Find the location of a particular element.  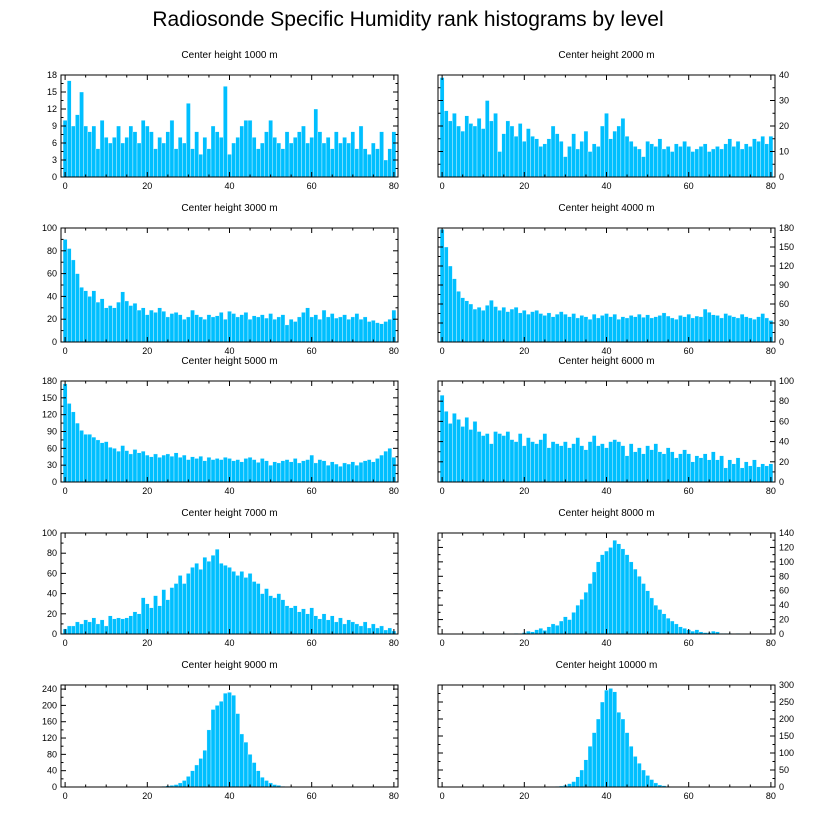

panel-title: Center height 8000 m is located at coordinates (606, 513).